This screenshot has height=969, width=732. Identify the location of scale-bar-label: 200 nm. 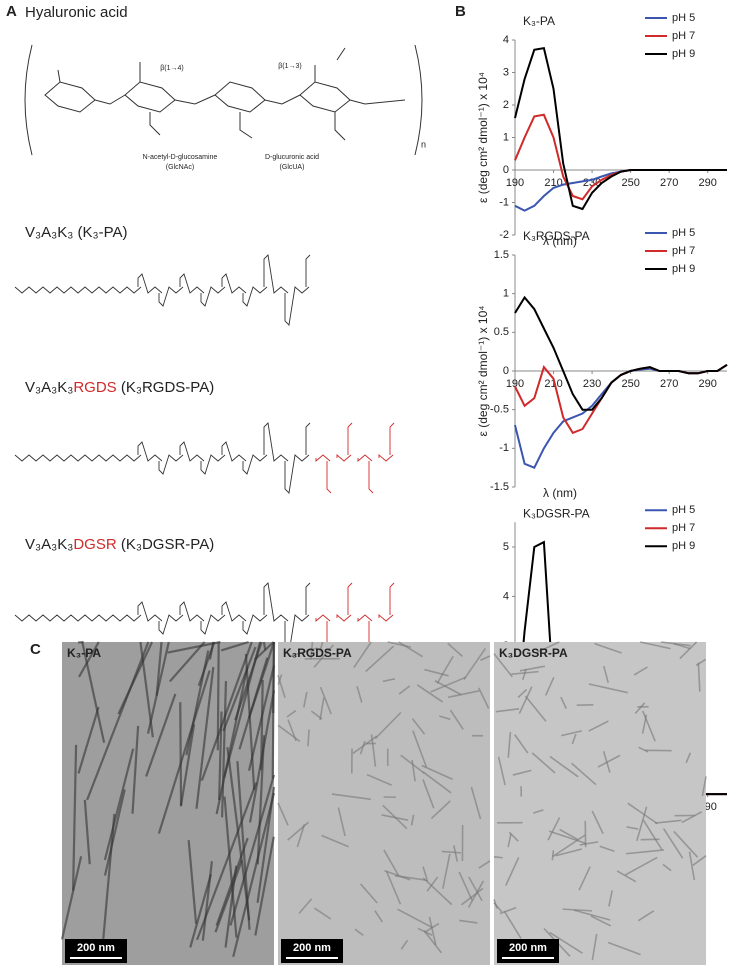
(528, 948).